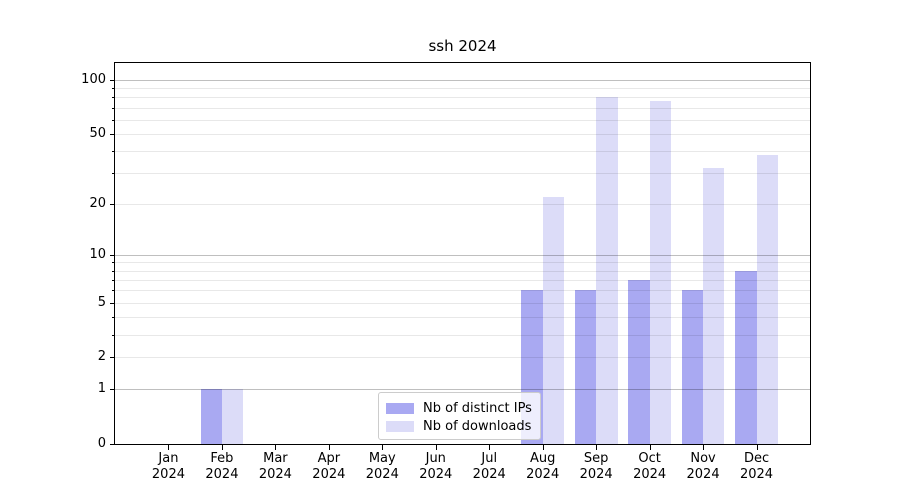 The image size is (900, 500). I want to click on chart-title: ssh 2024, so click(462, 46).